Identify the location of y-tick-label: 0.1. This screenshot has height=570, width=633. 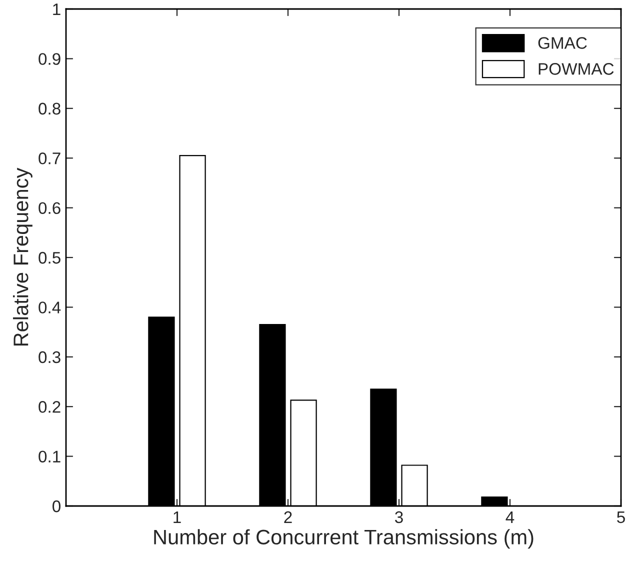
(49, 456).